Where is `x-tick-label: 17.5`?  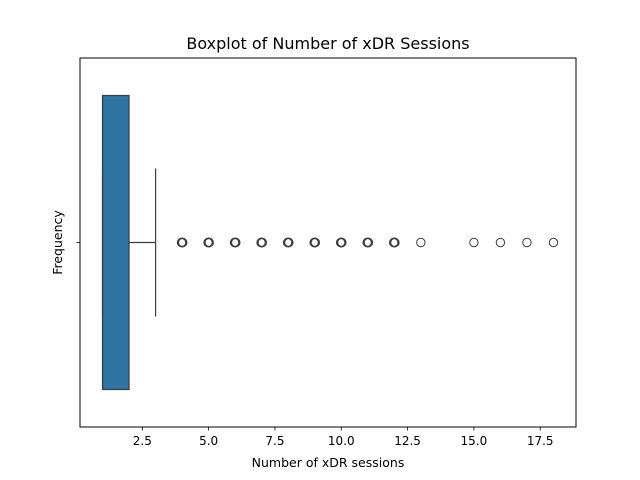
x-tick-label: 17.5 is located at coordinates (540, 441).